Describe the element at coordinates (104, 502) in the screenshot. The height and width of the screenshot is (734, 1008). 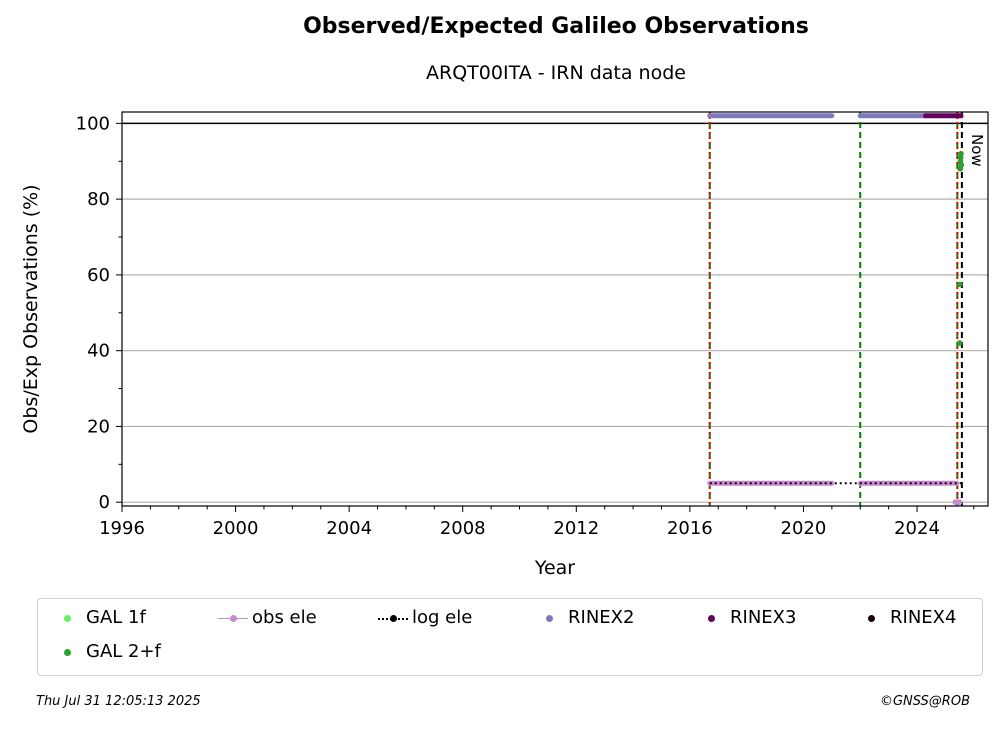
I see `y-tick-label: 0` at that location.